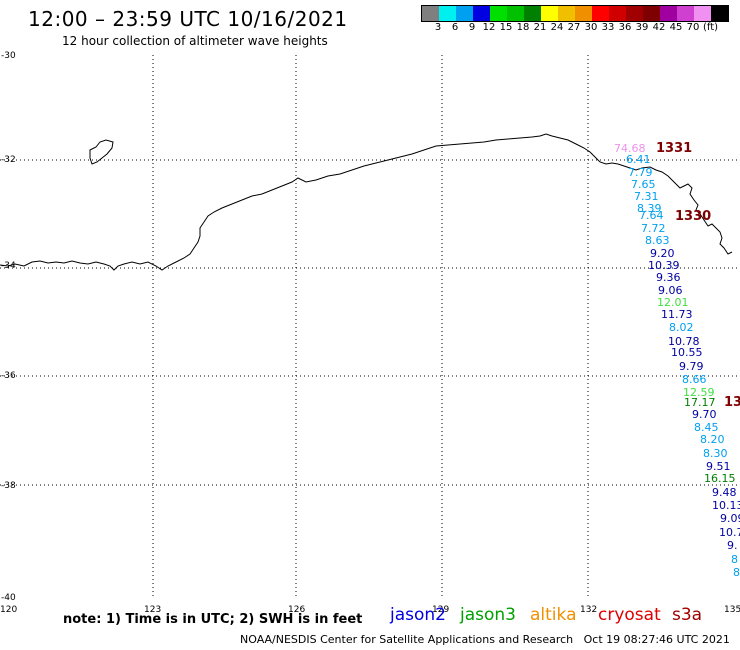  I want to click on wave-height-label: 74.68, so click(630, 148).